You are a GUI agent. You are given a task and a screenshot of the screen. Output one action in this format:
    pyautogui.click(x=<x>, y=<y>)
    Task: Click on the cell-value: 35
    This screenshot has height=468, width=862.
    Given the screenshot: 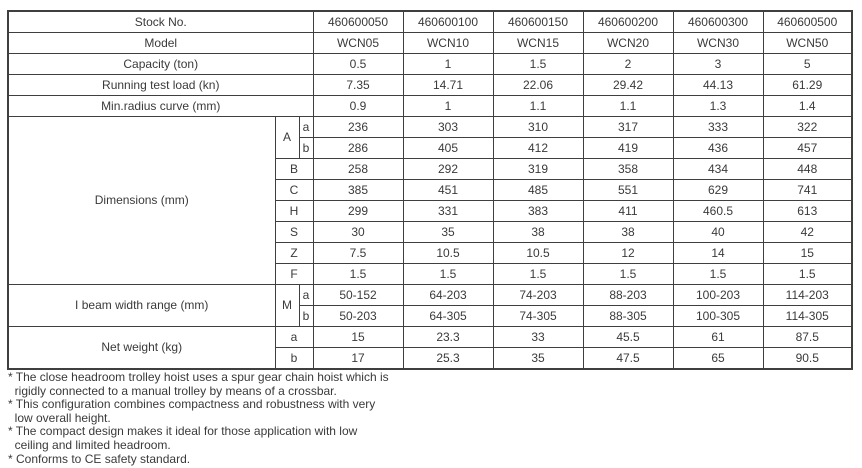 What is the action you would take?
    pyautogui.click(x=448, y=232)
    